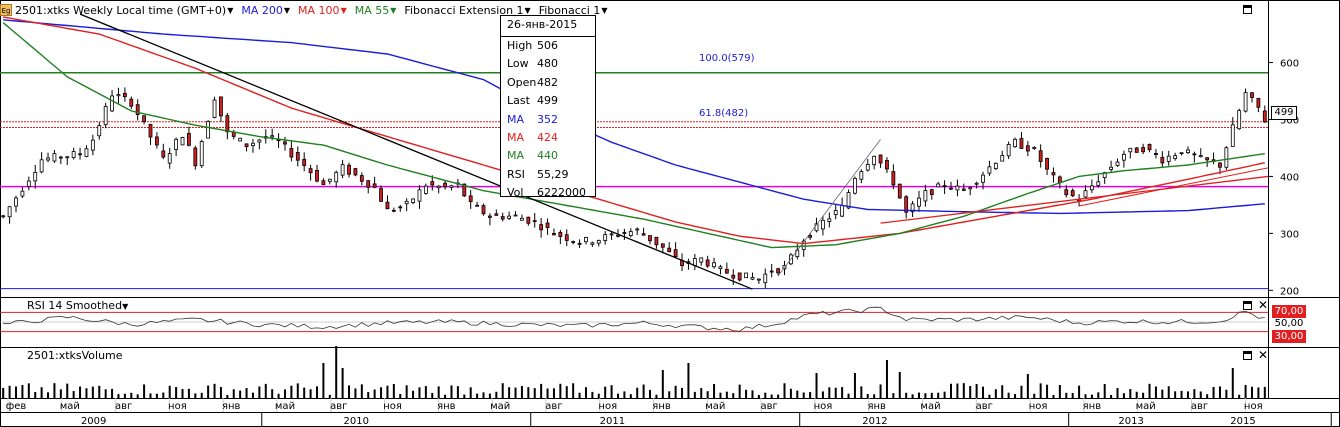 The height and width of the screenshot is (427, 1340). I want to click on legend-item-symbol: 2501:xtks Weekly Local time (GMT+0) ▼, so click(124, 10).